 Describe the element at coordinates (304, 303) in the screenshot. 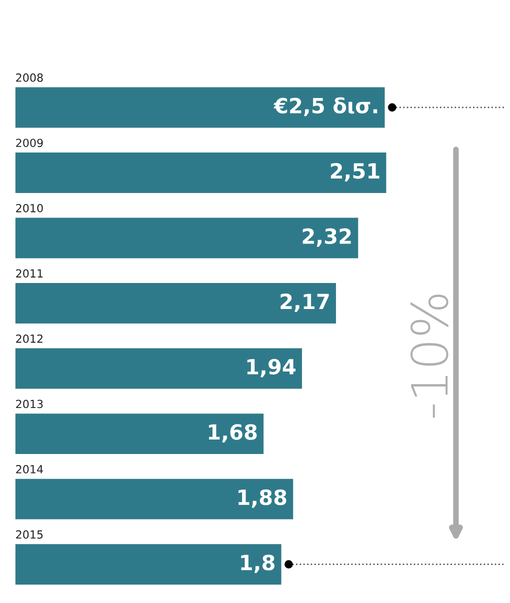

I see `data-label: 2,17` at that location.